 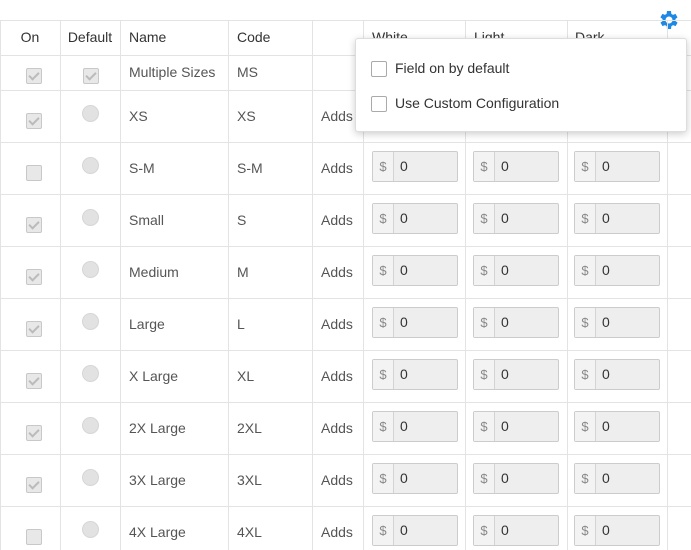 I want to click on default-checkbox, so click(x=91, y=76).